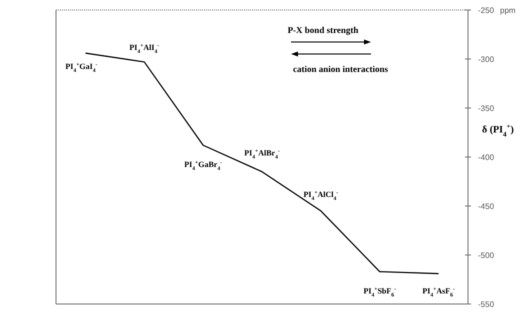 This screenshot has width=520, height=323. Describe the element at coordinates (498, 130) in the screenshot. I see `y-axis-title: δ (PI$_{4}$$^{+}$)` at that location.